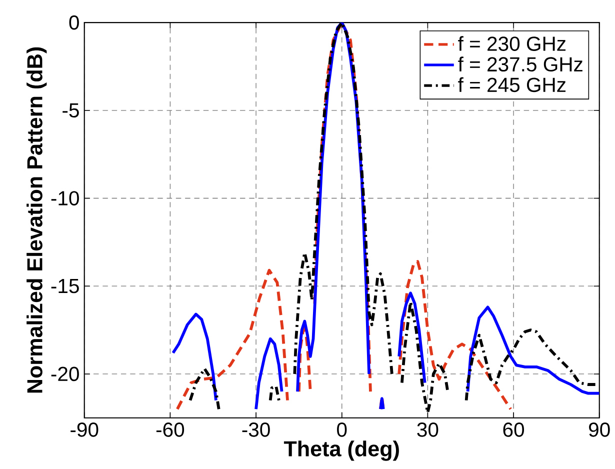 Image resolution: width=615 pixels, height=469 pixels. Describe the element at coordinates (512, 44) in the screenshot. I see `legend-label: f = 230 GHz` at that location.